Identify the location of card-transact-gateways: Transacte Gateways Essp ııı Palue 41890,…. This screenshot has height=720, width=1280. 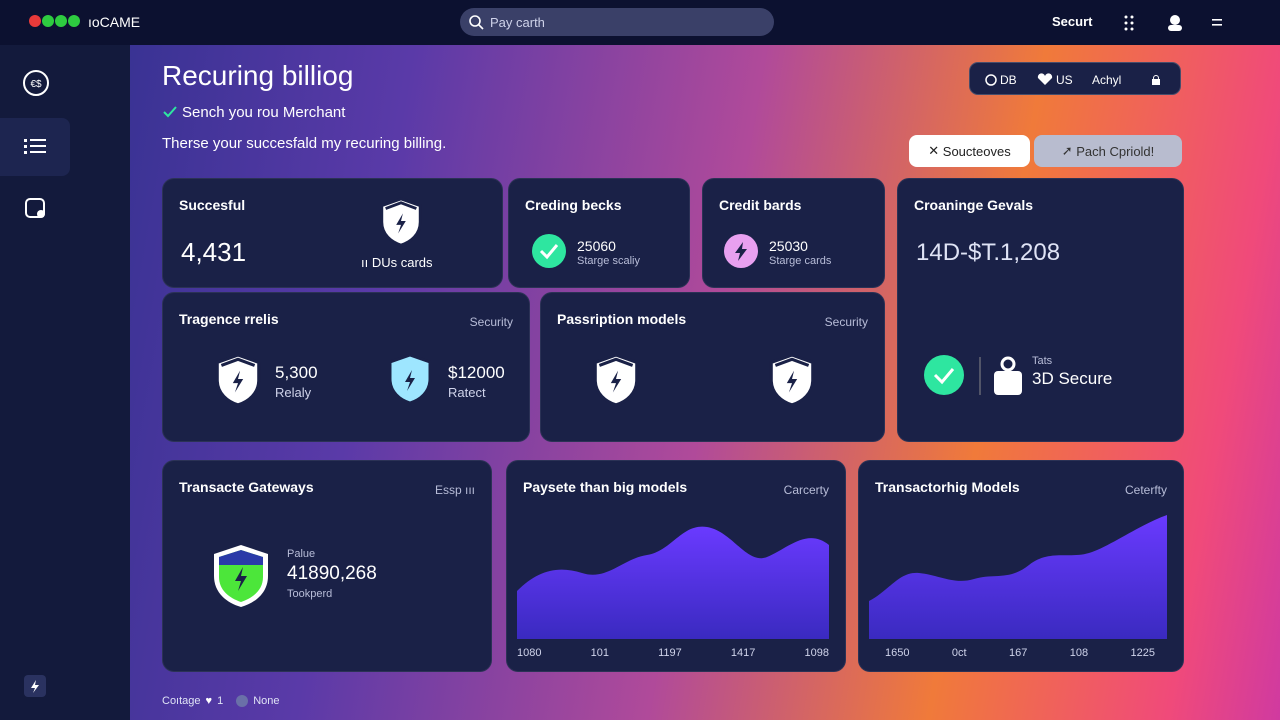
(327, 566).